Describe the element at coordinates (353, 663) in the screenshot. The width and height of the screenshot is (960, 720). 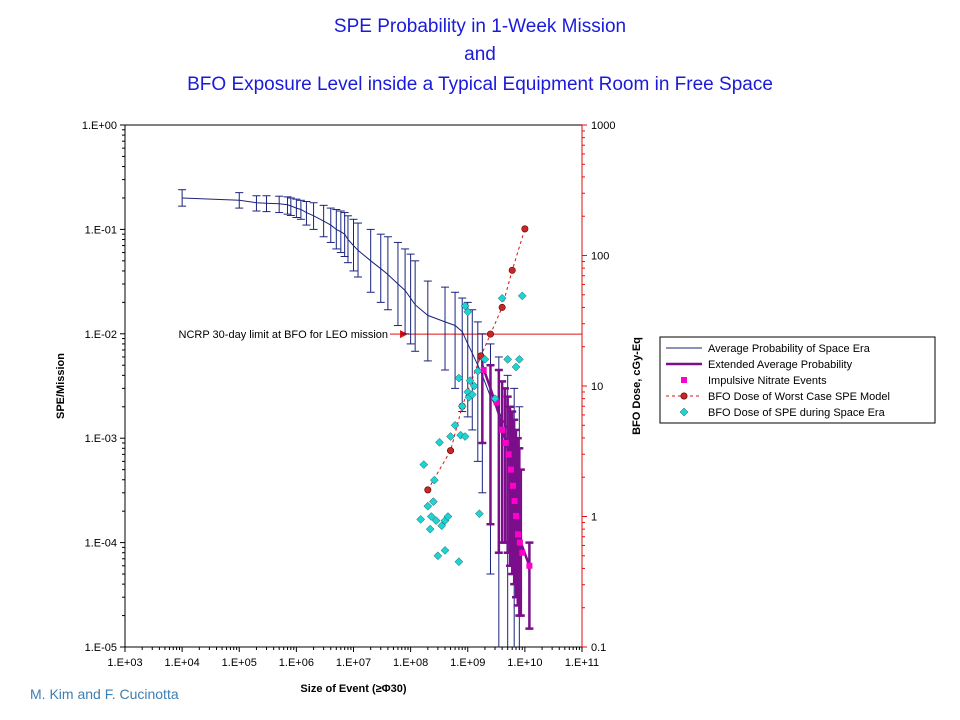
I see `x-tick-label: 1.E+07` at that location.